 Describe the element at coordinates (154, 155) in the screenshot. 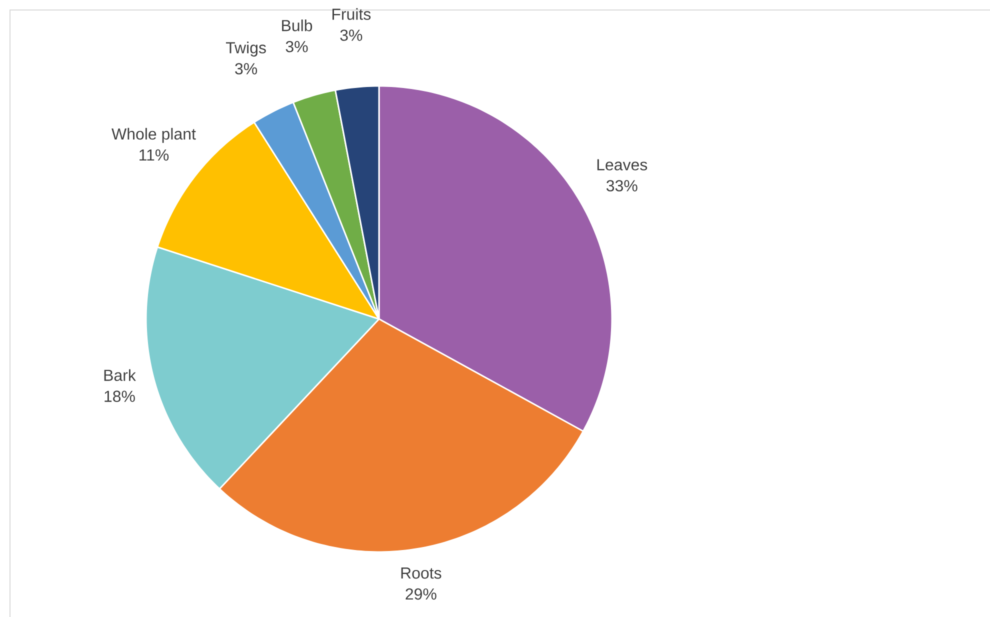

I see `data-label: 11%` at that location.